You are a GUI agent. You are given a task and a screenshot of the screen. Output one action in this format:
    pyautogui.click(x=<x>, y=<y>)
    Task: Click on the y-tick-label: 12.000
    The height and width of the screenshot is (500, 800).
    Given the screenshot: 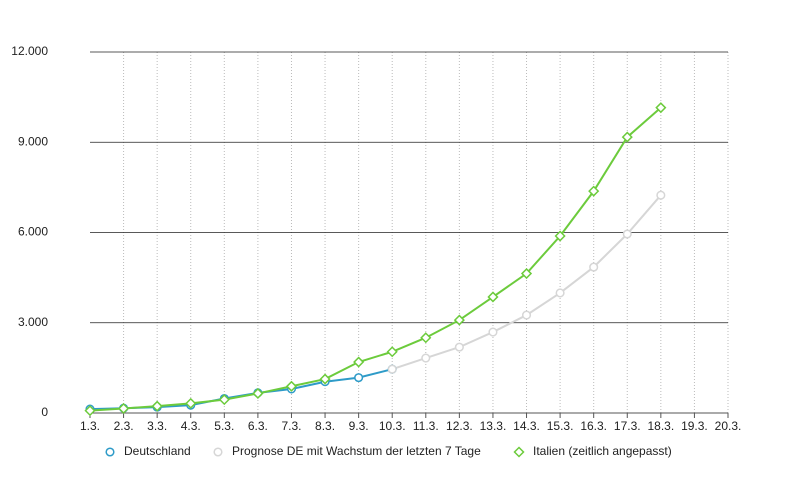 What is the action you would take?
    pyautogui.click(x=29, y=51)
    